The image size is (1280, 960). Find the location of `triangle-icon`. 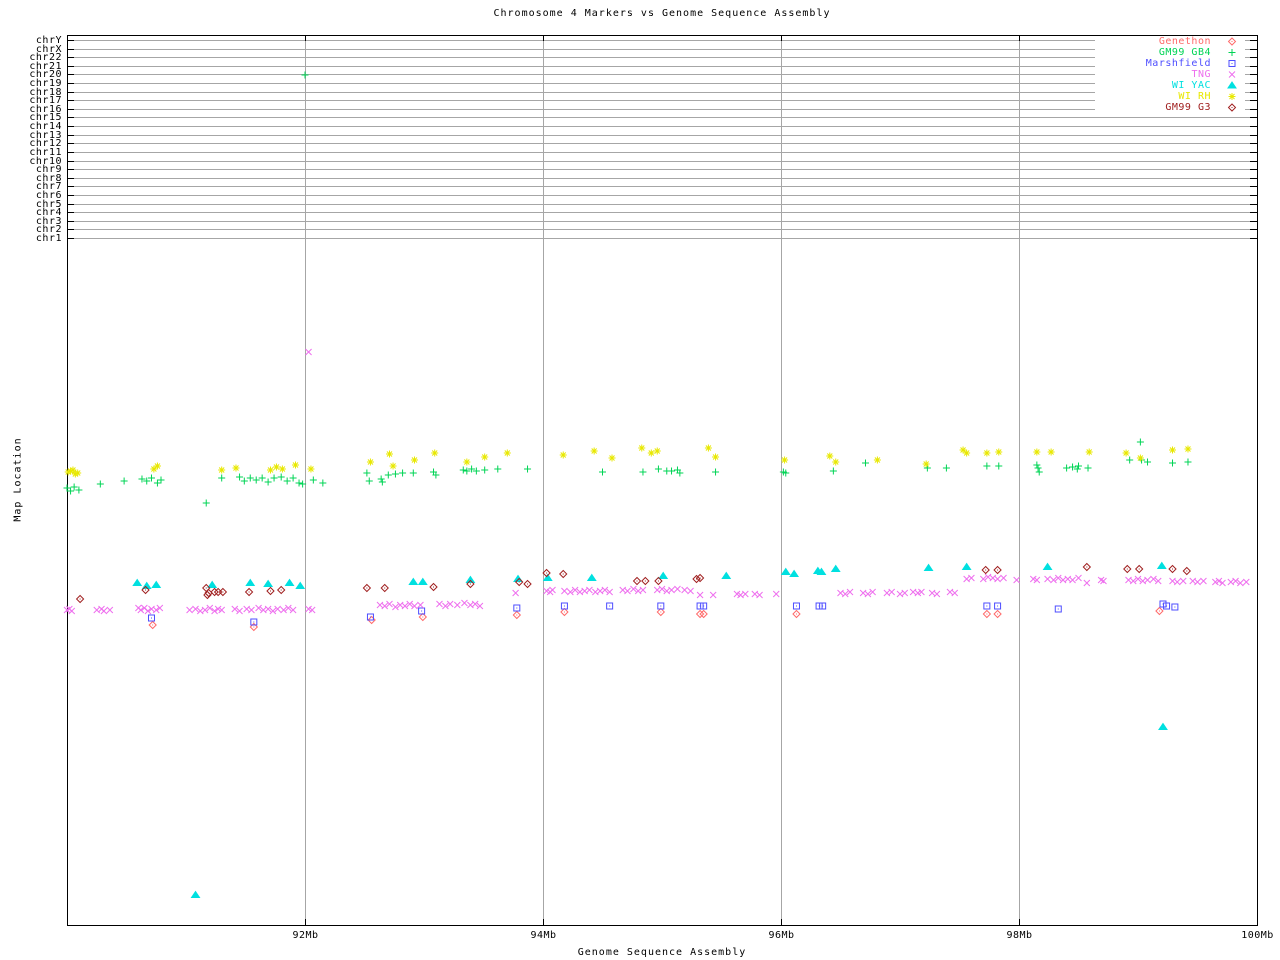

triangle-icon is located at coordinates (1232, 85).